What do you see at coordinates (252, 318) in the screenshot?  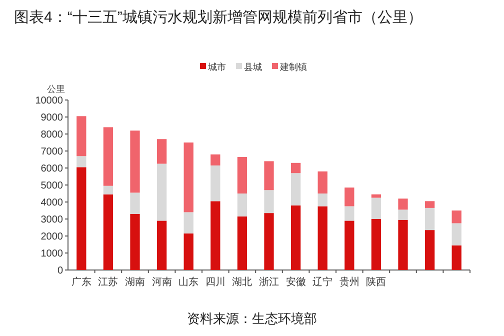 I see `text: 资料来源：生态环境部` at bounding box center [252, 318].